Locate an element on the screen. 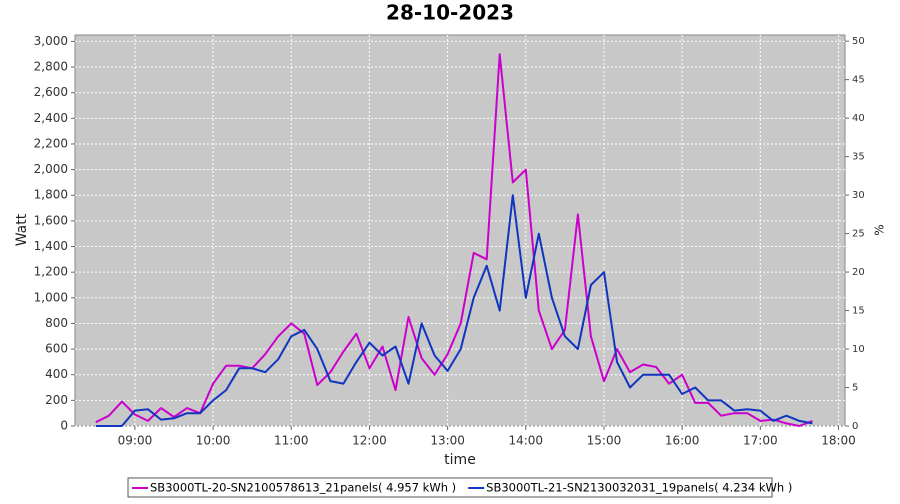 The width and height of the screenshot is (900, 504). x-tick-label: 14:00 is located at coordinates (525, 441).